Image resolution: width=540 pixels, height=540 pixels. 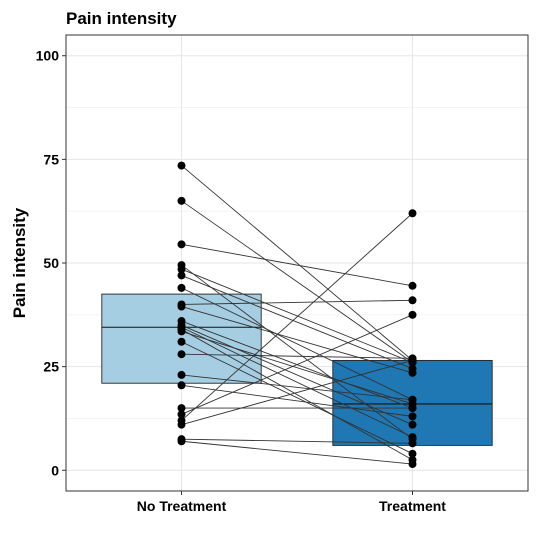 What do you see at coordinates (412, 506) in the screenshot?
I see `x-tick-label: Treatment` at bounding box center [412, 506].